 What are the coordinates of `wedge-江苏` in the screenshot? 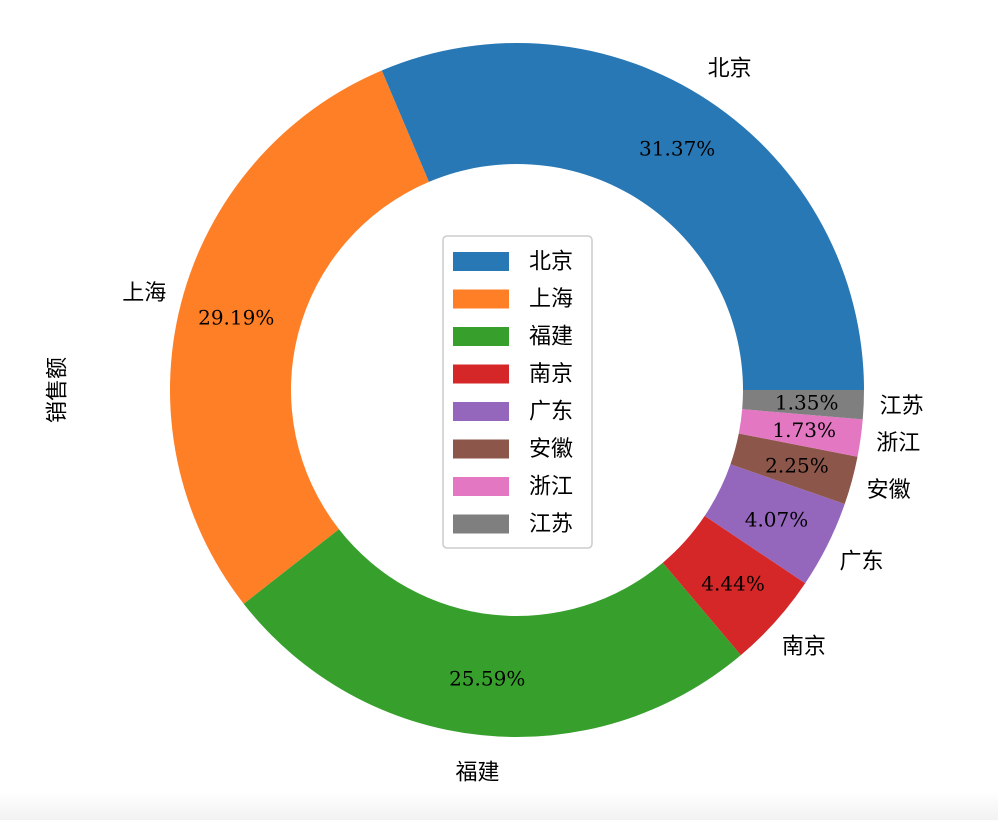 It's located at (803, 405).